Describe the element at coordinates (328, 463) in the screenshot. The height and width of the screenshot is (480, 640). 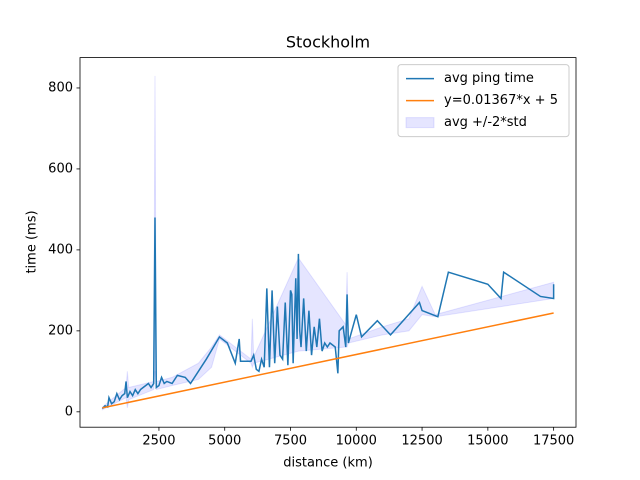
I see `x-axis-label: distance (km)` at that location.